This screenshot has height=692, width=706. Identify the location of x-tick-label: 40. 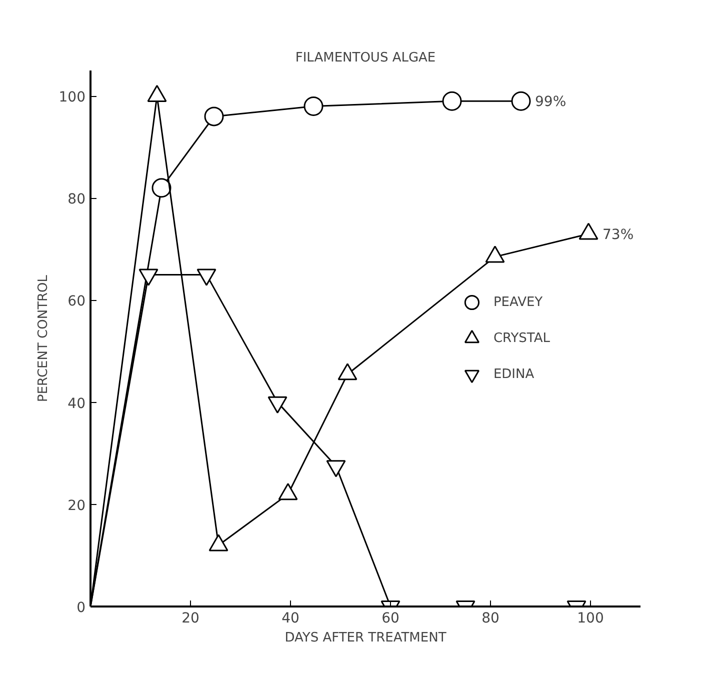
(291, 618).